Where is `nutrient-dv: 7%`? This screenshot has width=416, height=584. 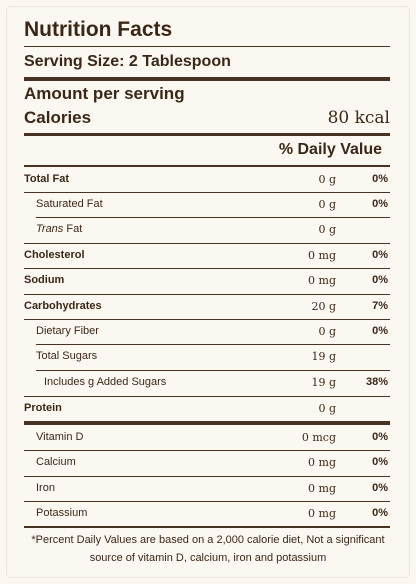 nutrient-dv: 7% is located at coordinates (380, 306).